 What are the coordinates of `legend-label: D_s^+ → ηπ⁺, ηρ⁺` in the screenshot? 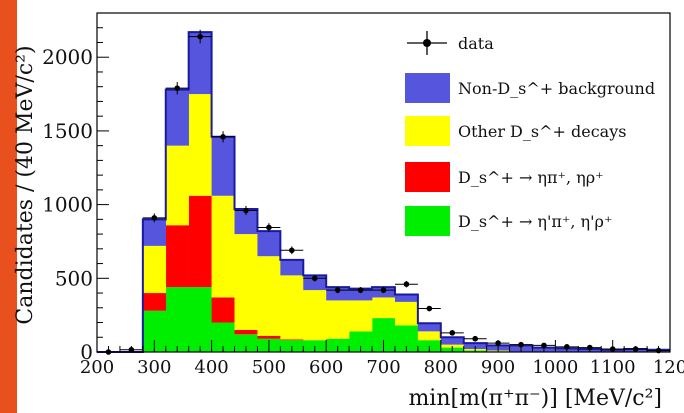 It's located at (531, 177).